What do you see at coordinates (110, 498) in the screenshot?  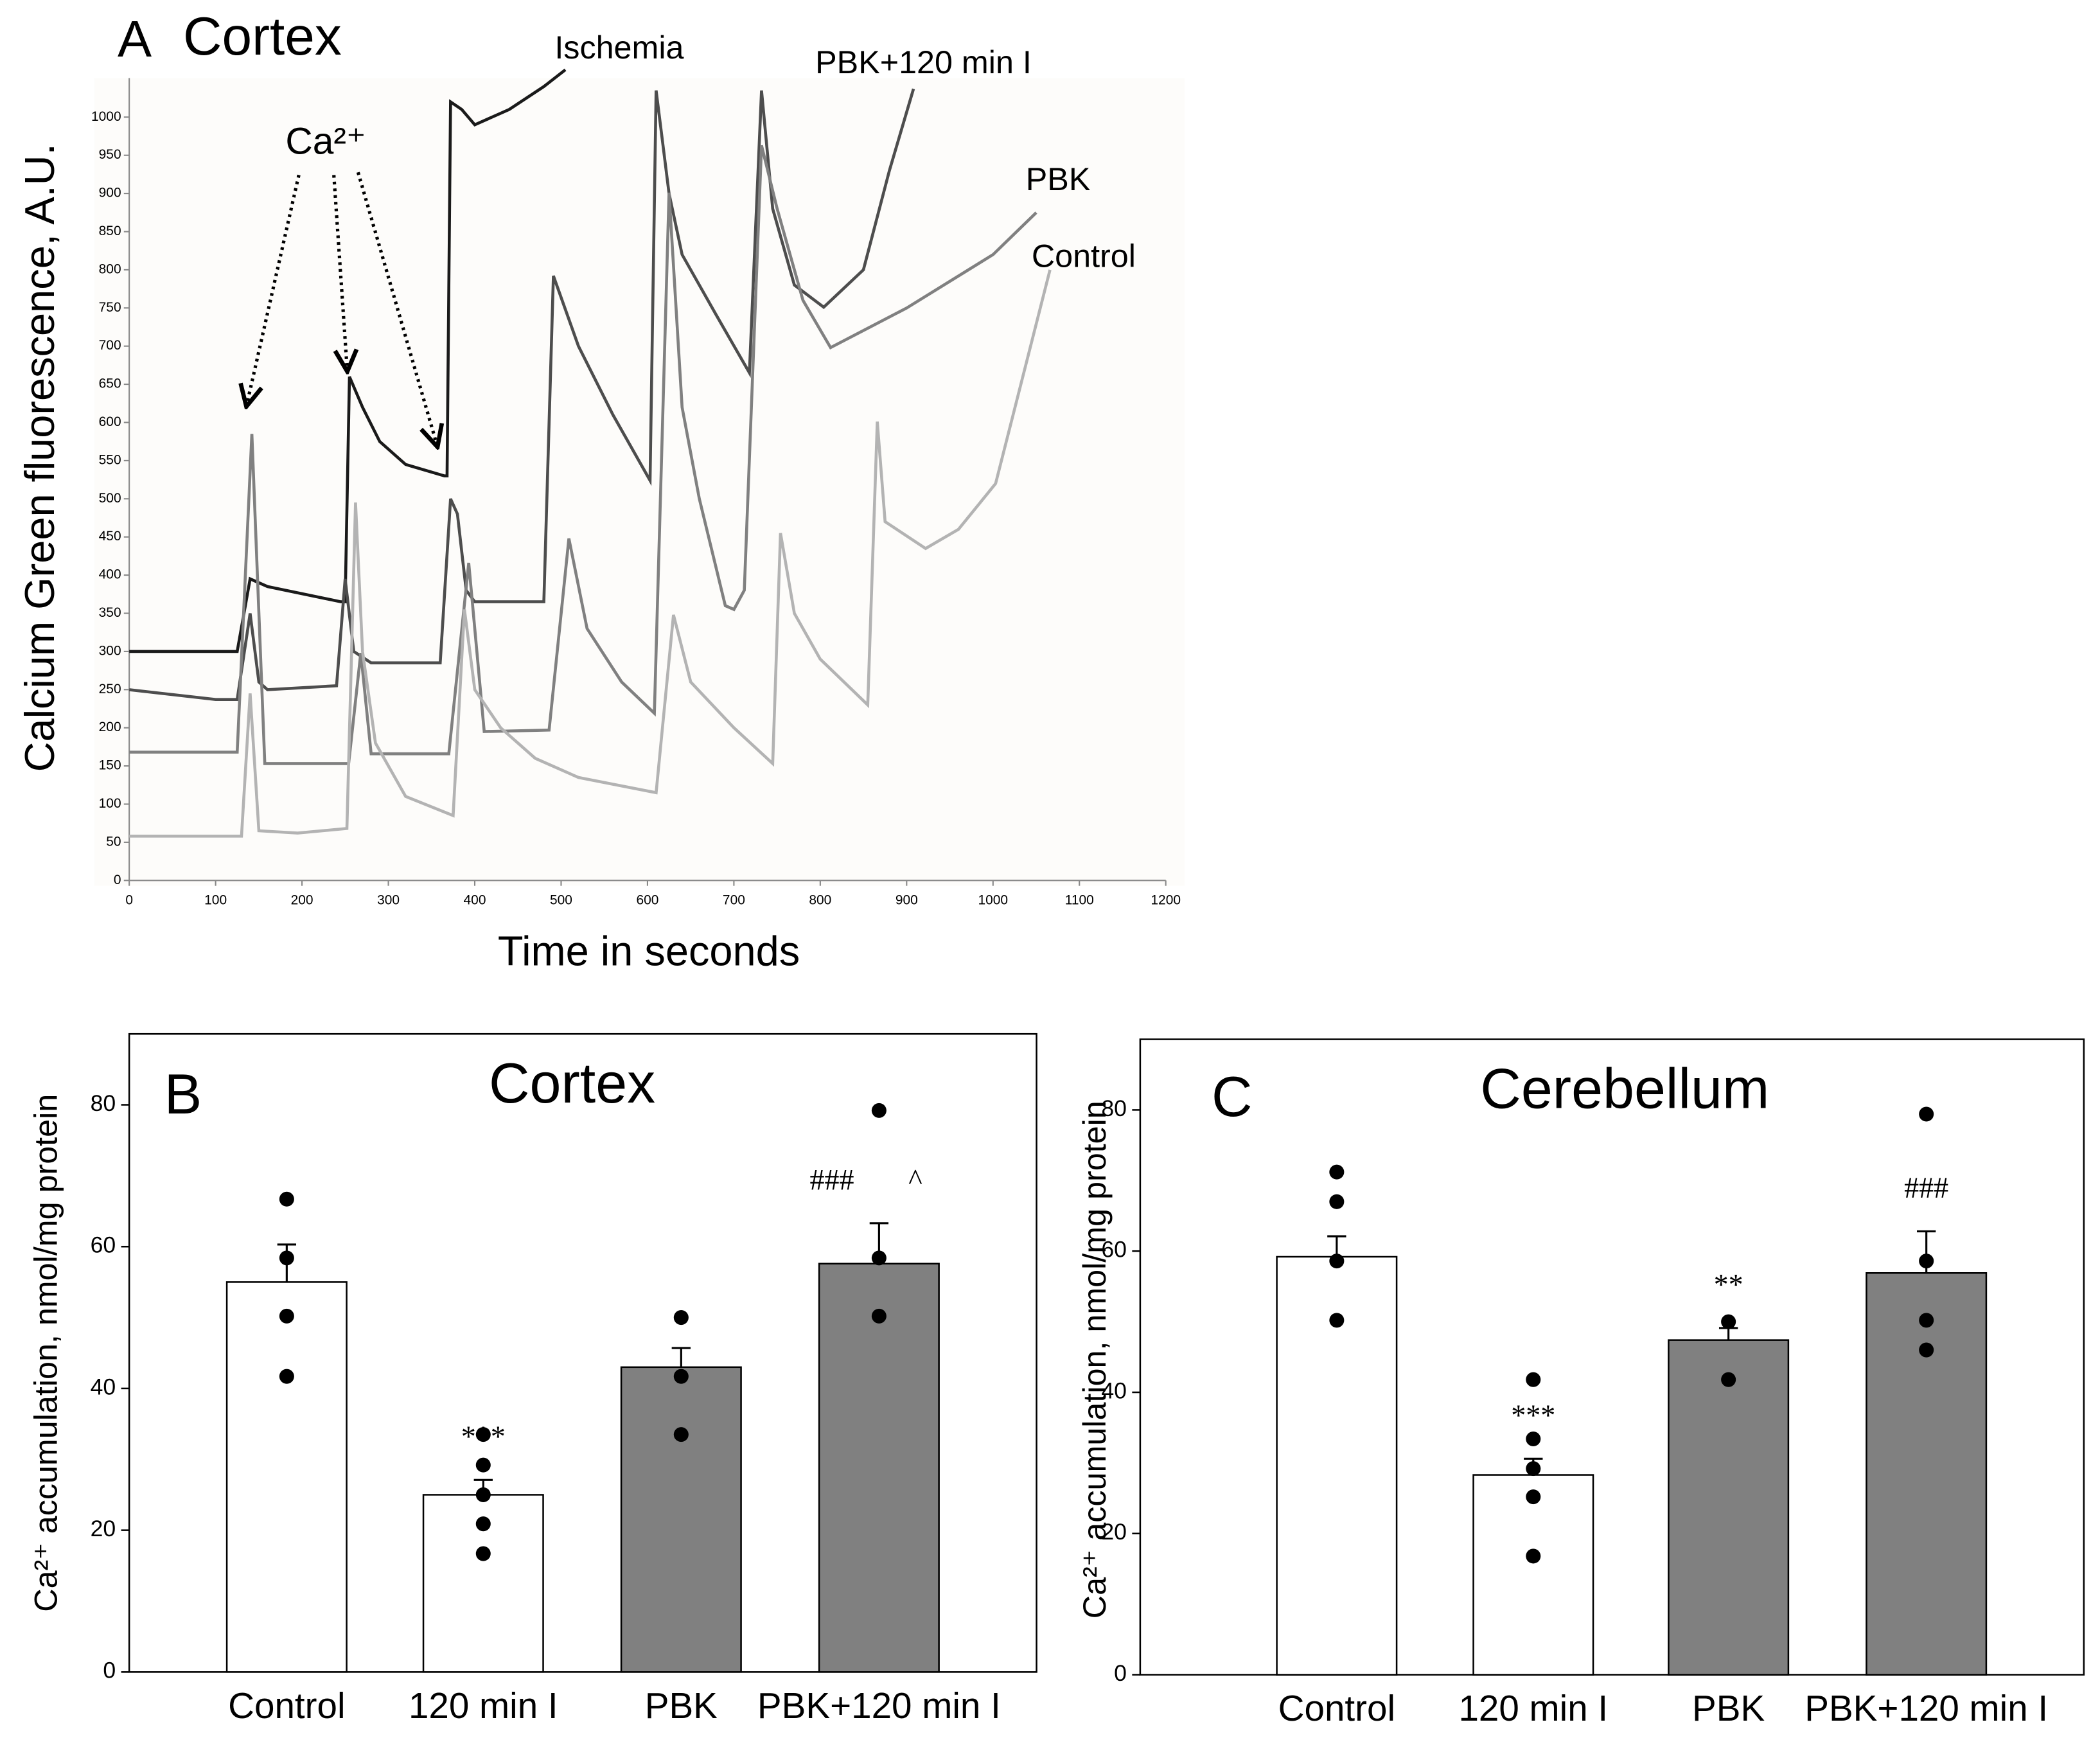 I see `y-tick-label: 500` at bounding box center [110, 498].